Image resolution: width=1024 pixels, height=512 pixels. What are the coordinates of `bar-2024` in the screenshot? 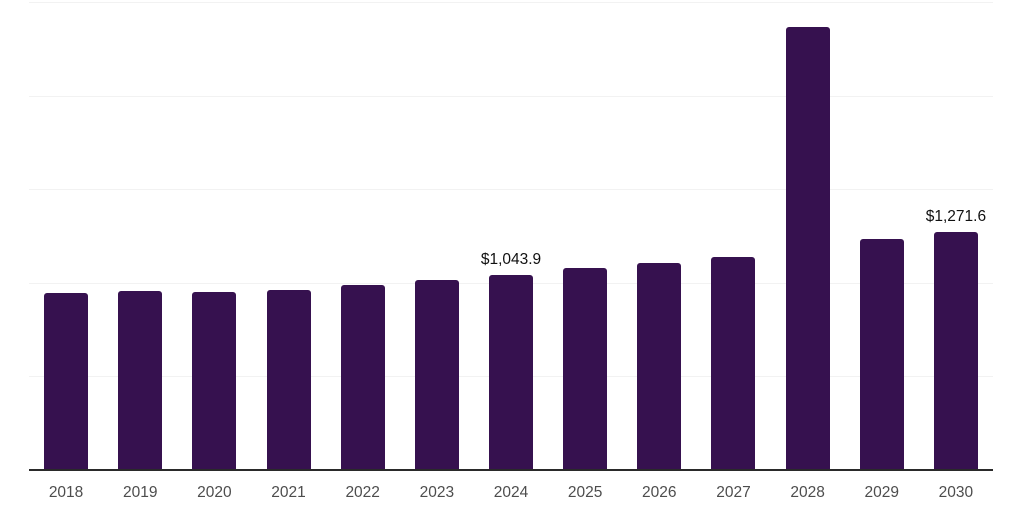 It's located at (511, 372).